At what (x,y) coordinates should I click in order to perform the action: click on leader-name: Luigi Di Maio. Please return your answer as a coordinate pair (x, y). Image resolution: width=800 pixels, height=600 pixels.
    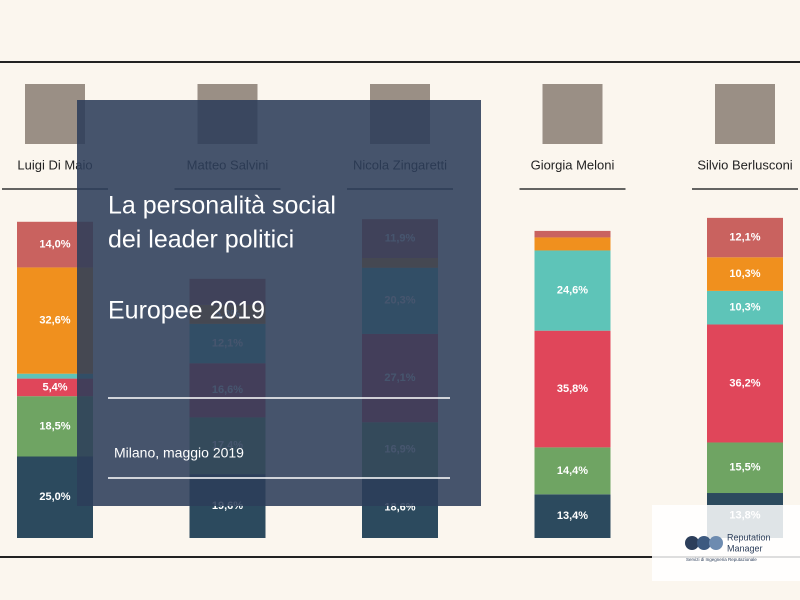
    Looking at the image, I should click on (54, 164).